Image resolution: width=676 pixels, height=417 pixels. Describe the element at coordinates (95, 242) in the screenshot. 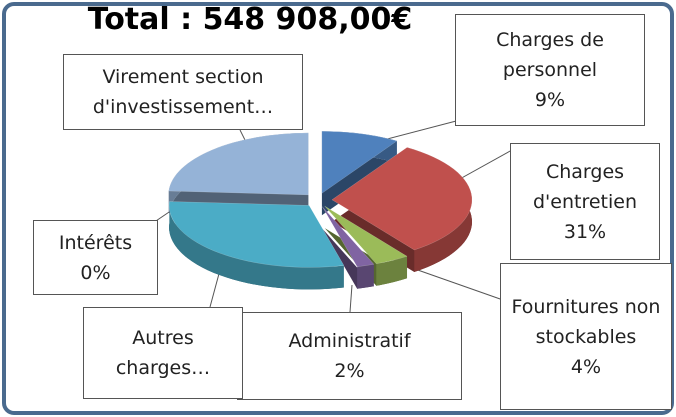

I see `category-label: Intérêts` at that location.